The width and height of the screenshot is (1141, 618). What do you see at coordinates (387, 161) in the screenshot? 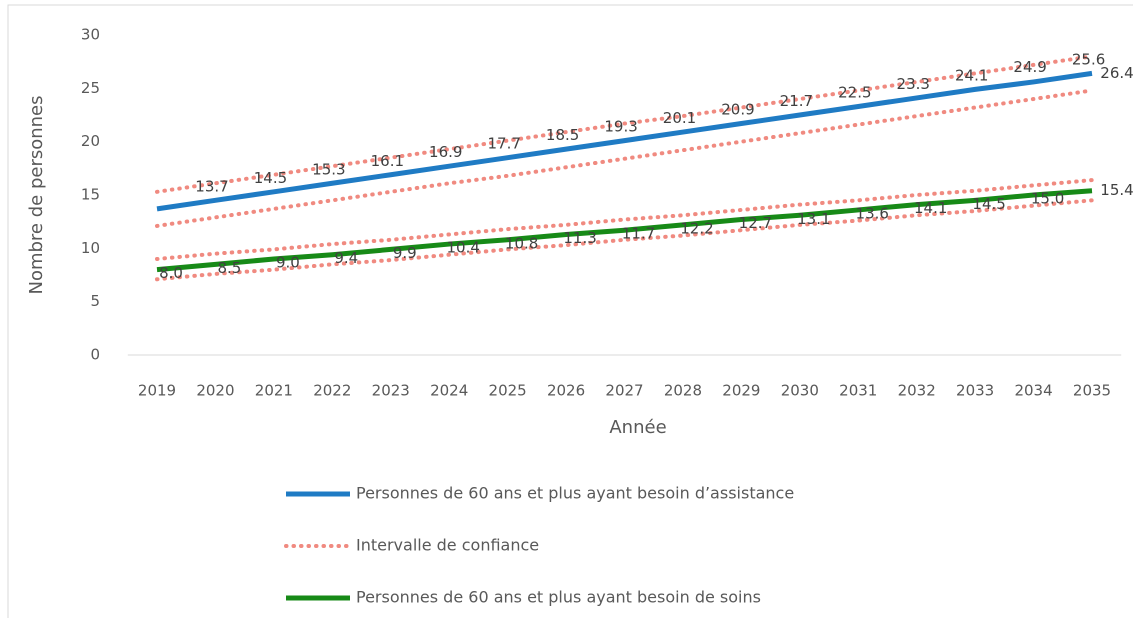
I see `data-label: 16.1` at bounding box center [387, 161].